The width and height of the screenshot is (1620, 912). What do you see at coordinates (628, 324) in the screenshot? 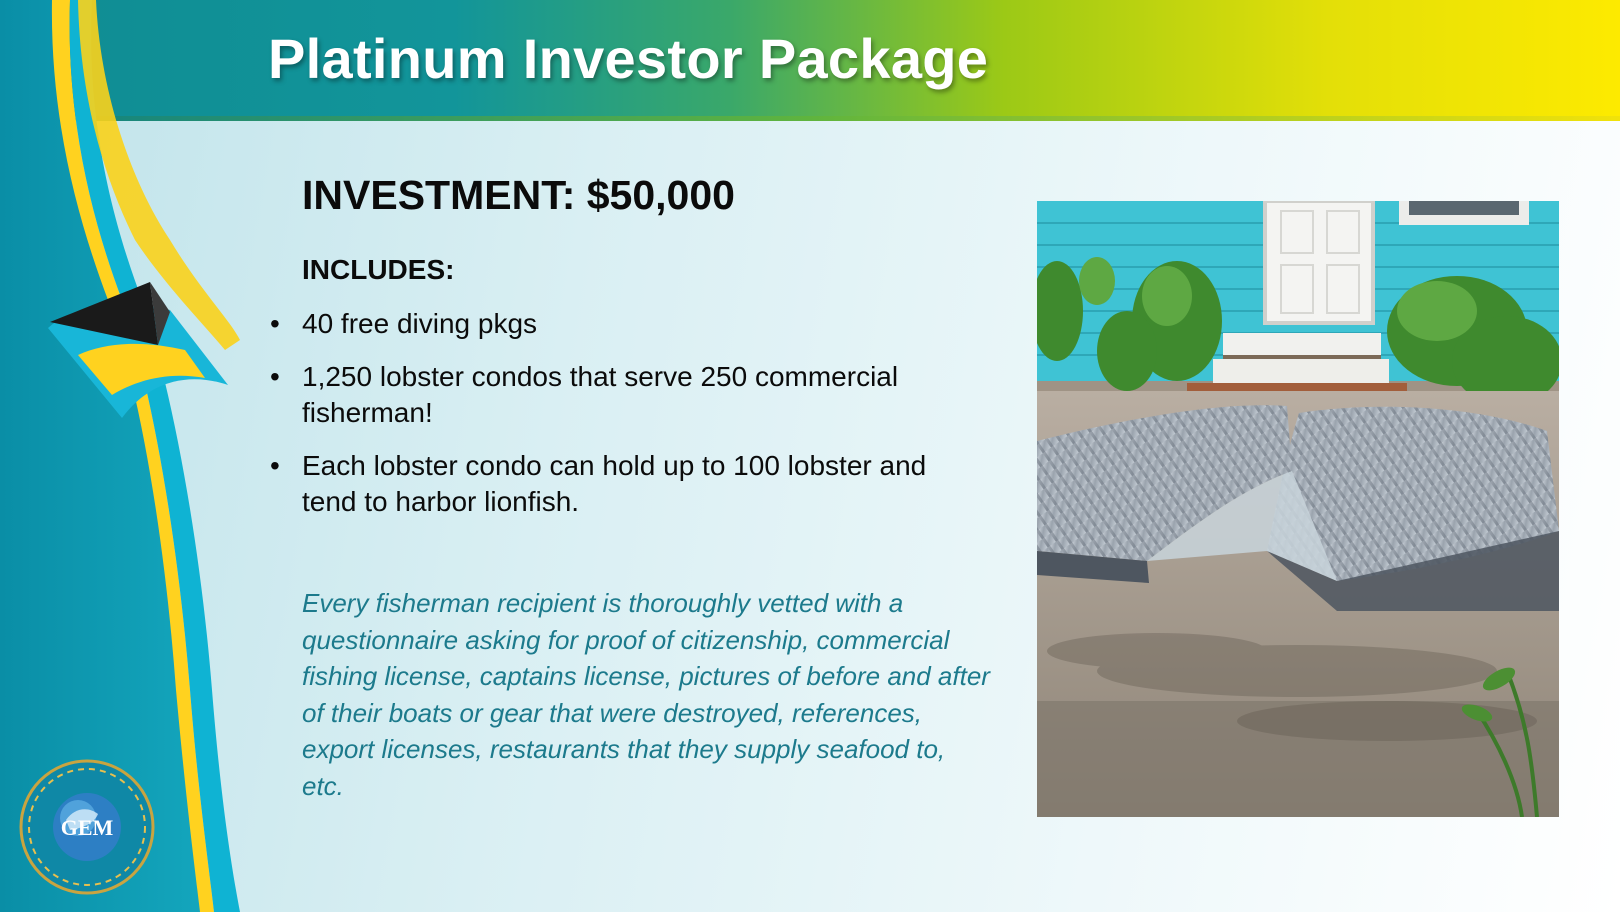
I see `bullet-item: • 40 free diving pkgs` at bounding box center [628, 324].